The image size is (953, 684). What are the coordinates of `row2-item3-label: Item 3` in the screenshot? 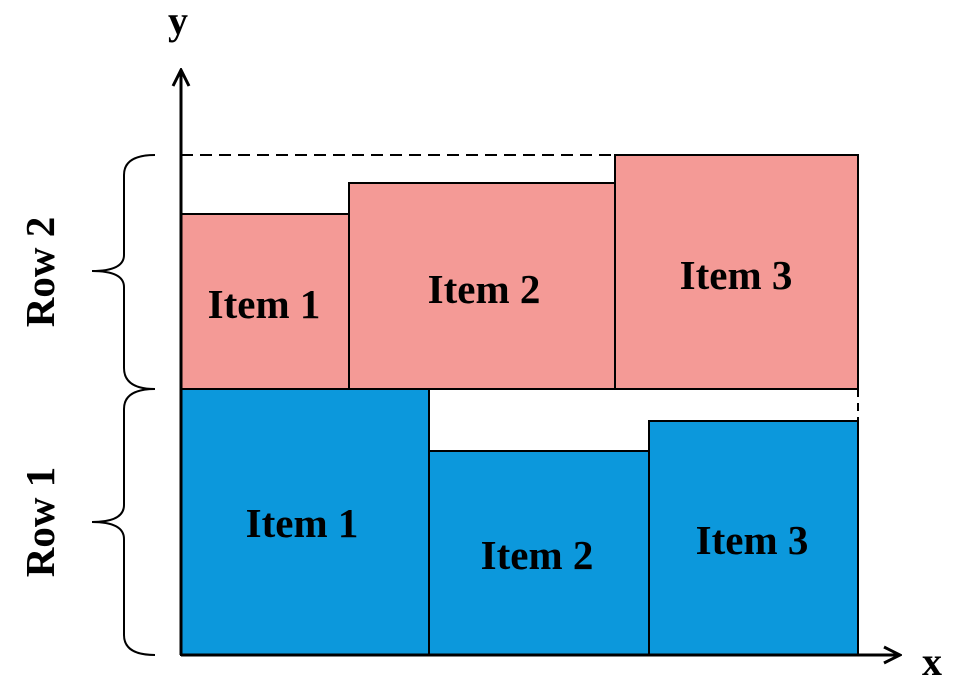 It's located at (736, 275).